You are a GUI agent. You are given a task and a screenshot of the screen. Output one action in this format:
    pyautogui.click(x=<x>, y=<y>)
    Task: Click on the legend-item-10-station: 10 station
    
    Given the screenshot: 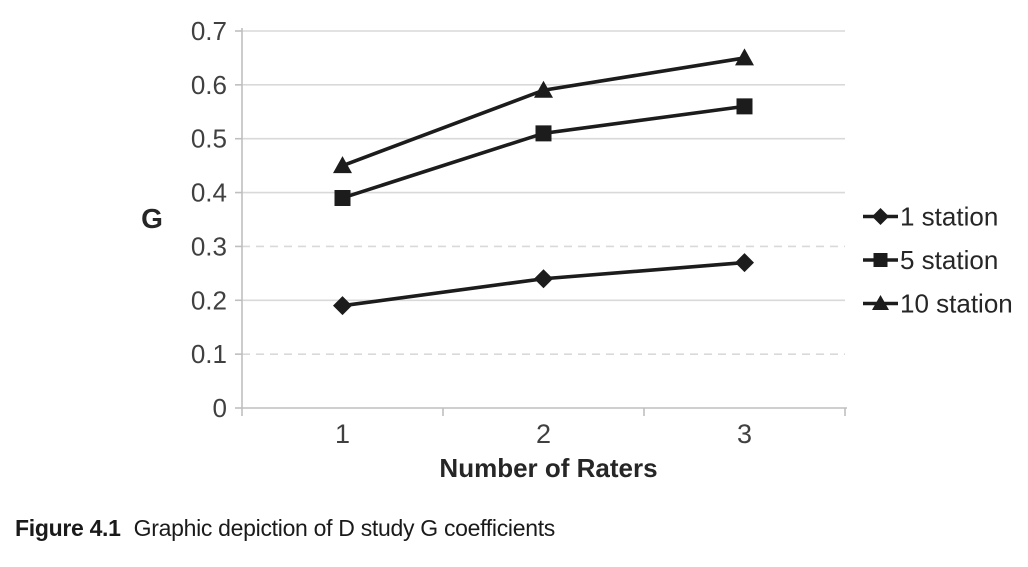 What is the action you would take?
    pyautogui.click(x=938, y=304)
    